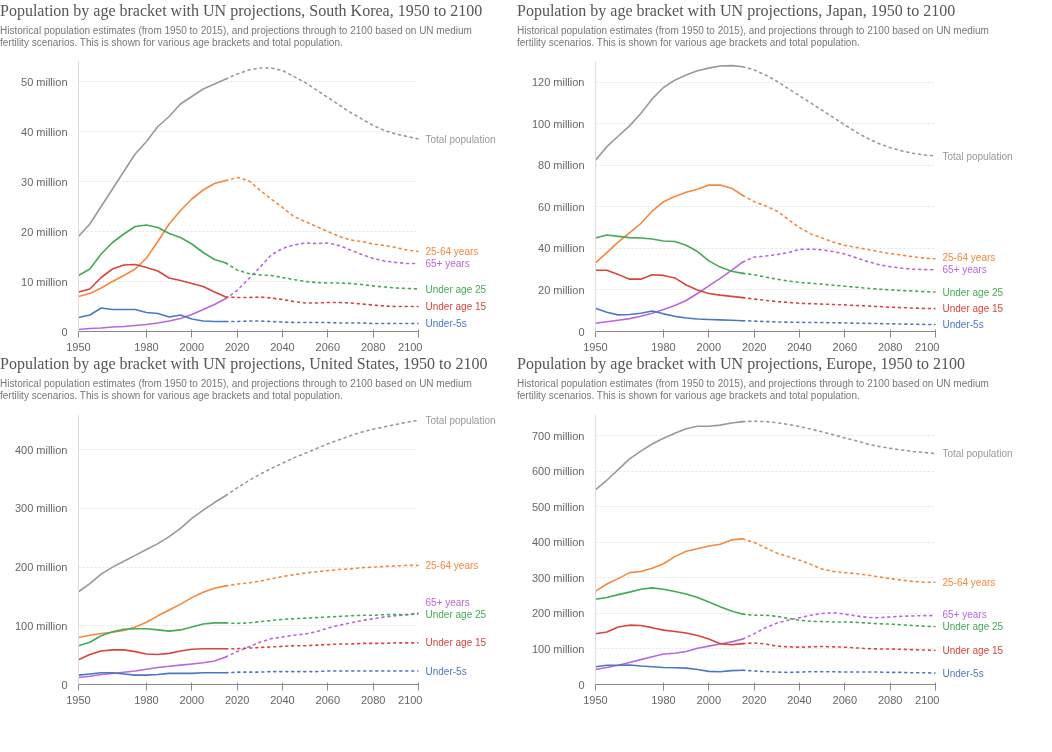 This screenshot has width=1052, height=752. What do you see at coordinates (44, 81) in the screenshot?
I see `y-tick-label: 50 million` at bounding box center [44, 81].